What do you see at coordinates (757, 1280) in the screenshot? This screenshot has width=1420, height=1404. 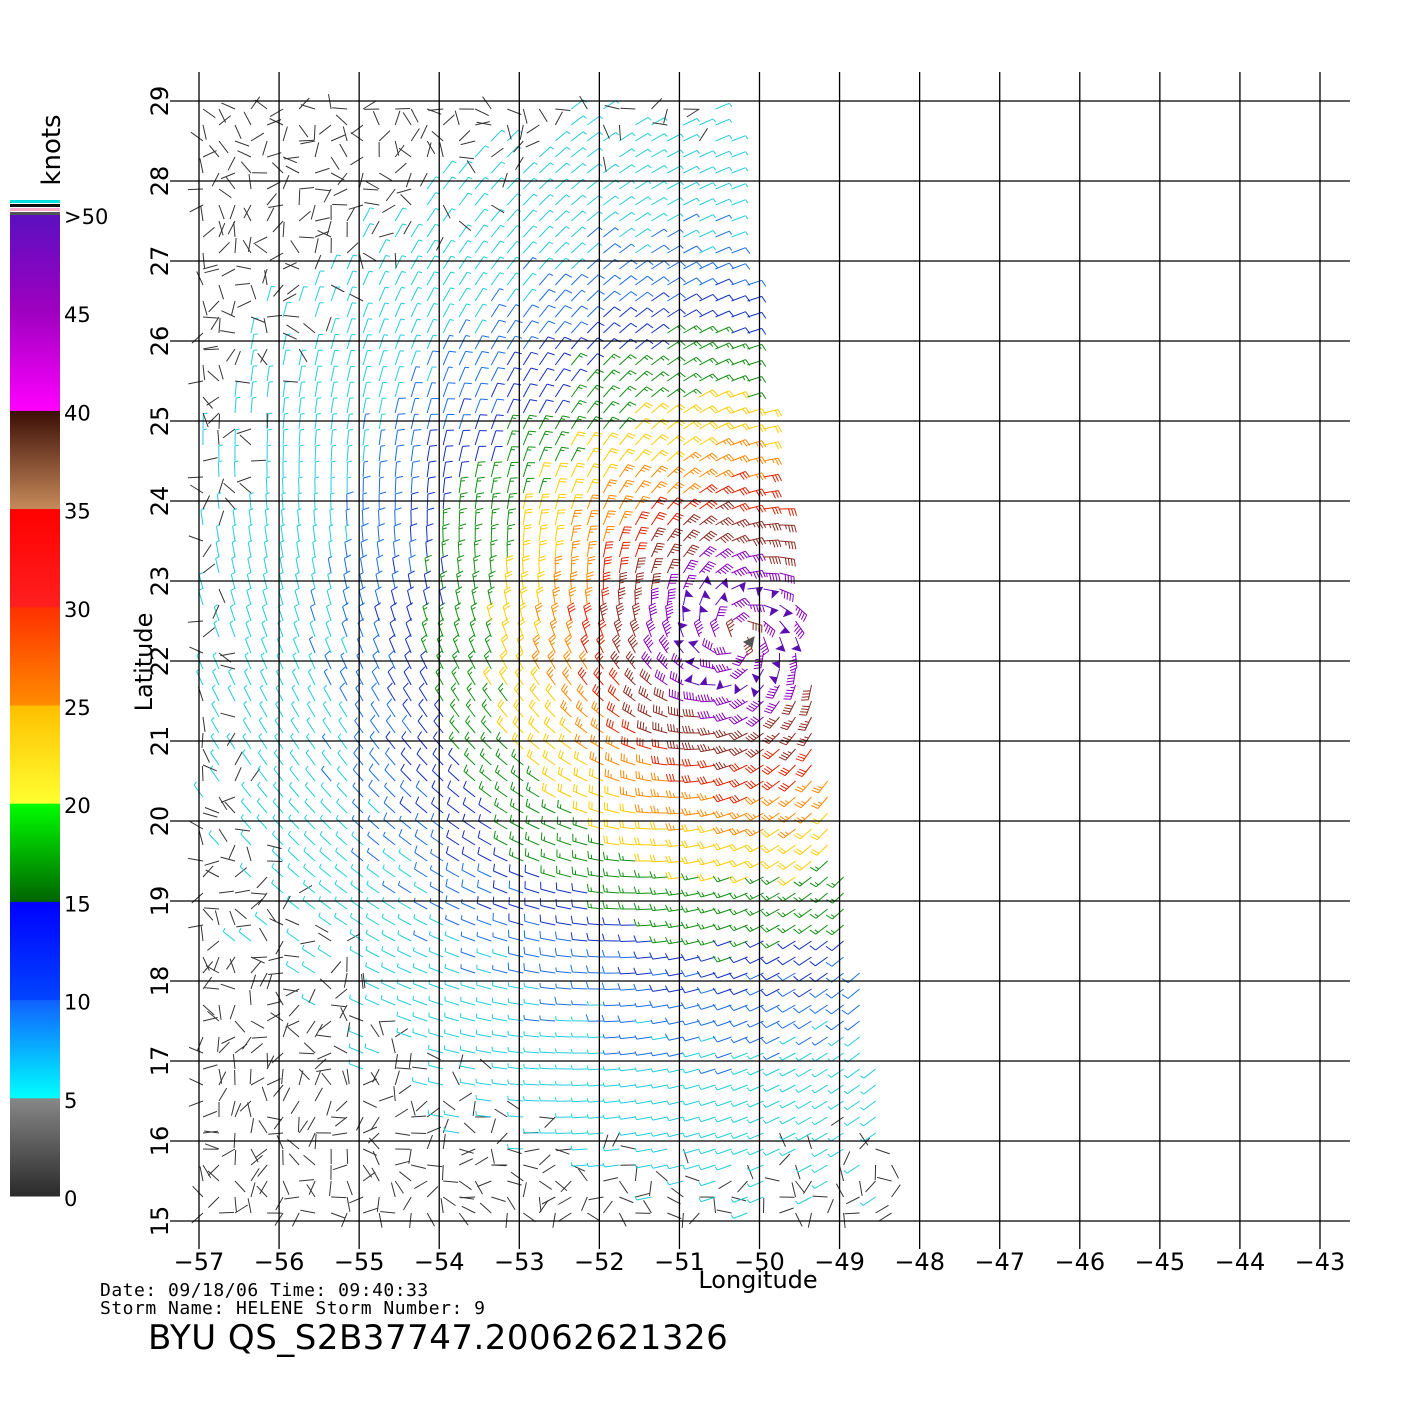 I see `x-axis-label: Longitude` at bounding box center [757, 1280].